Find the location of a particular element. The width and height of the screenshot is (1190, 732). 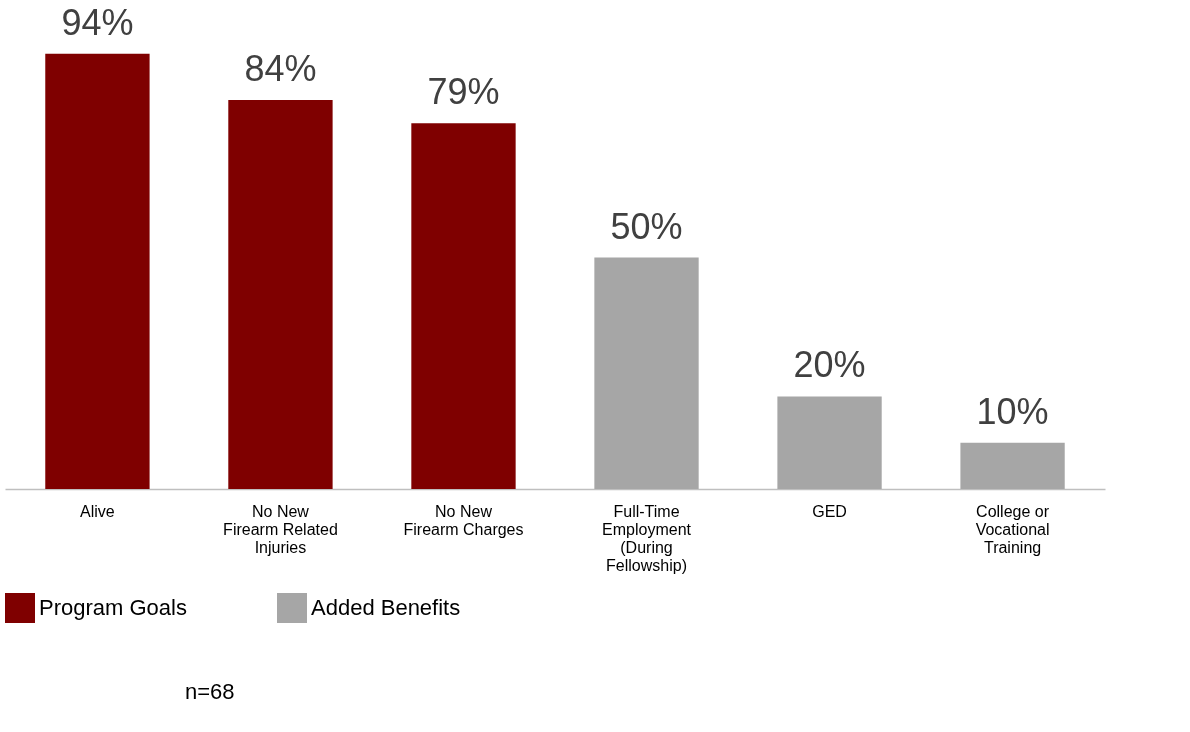

data-label: 50% is located at coordinates (646, 226).